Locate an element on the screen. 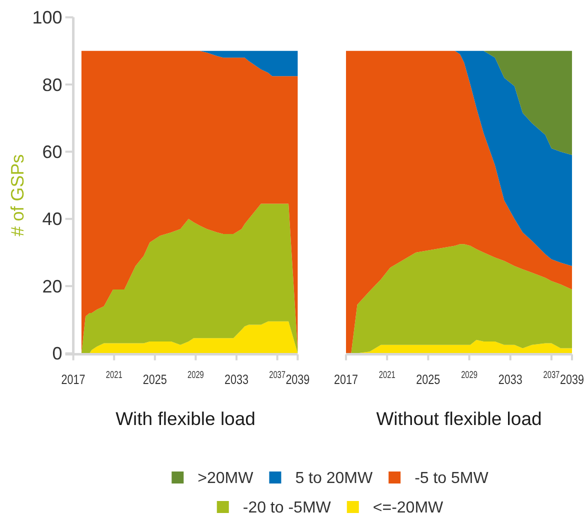  y-tick-label: 20 is located at coordinates (52, 286).